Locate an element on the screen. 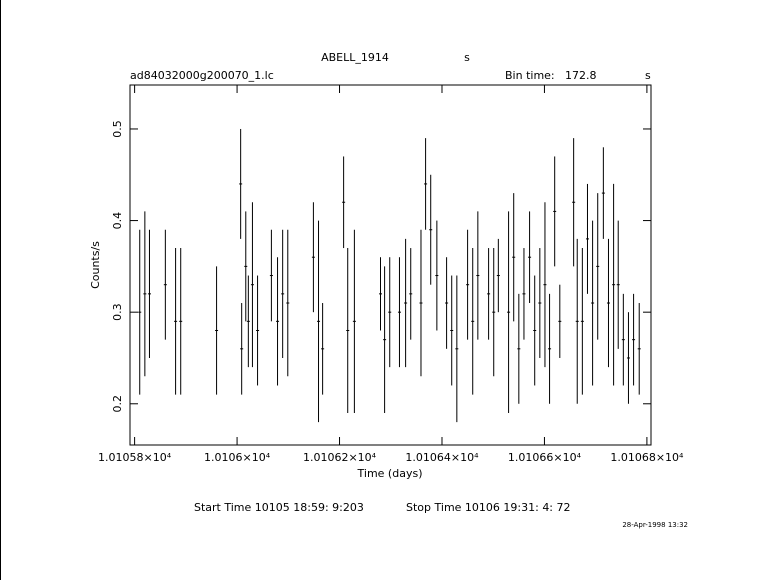 This screenshot has width=781, height=580. start-time: Start Time 10105 18:59: 9:203 is located at coordinates (279, 507).